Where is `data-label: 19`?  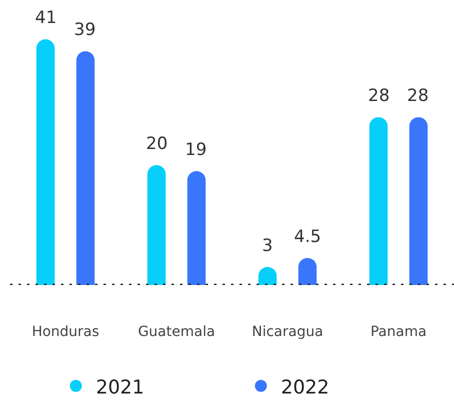 data-label: 19 is located at coordinates (196, 150).